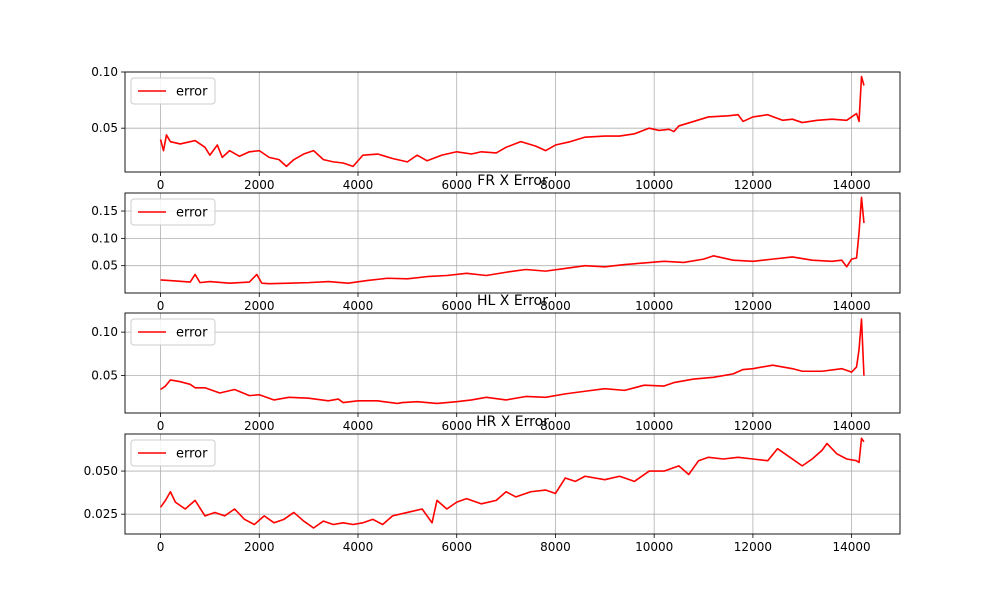 The image size is (1000, 600). What do you see at coordinates (512, 422) in the screenshot?
I see `subplot-title: HR X Error` at bounding box center [512, 422].